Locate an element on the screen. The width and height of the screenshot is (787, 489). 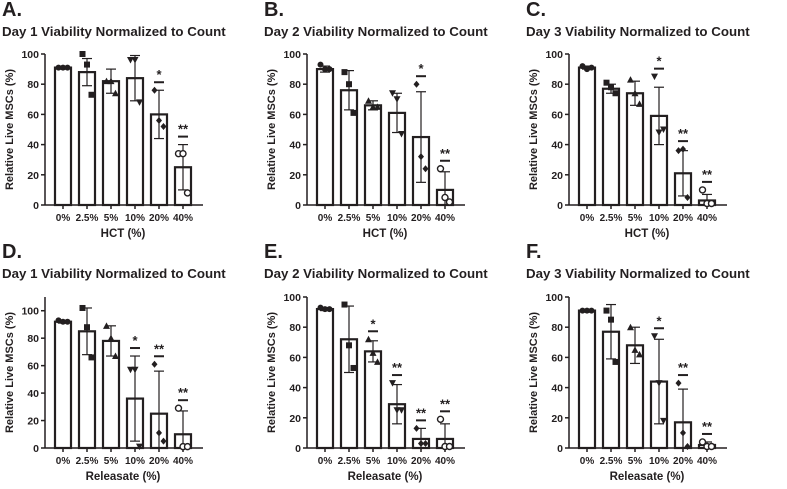
x-tick-label: 5% is located at coordinates (635, 218).